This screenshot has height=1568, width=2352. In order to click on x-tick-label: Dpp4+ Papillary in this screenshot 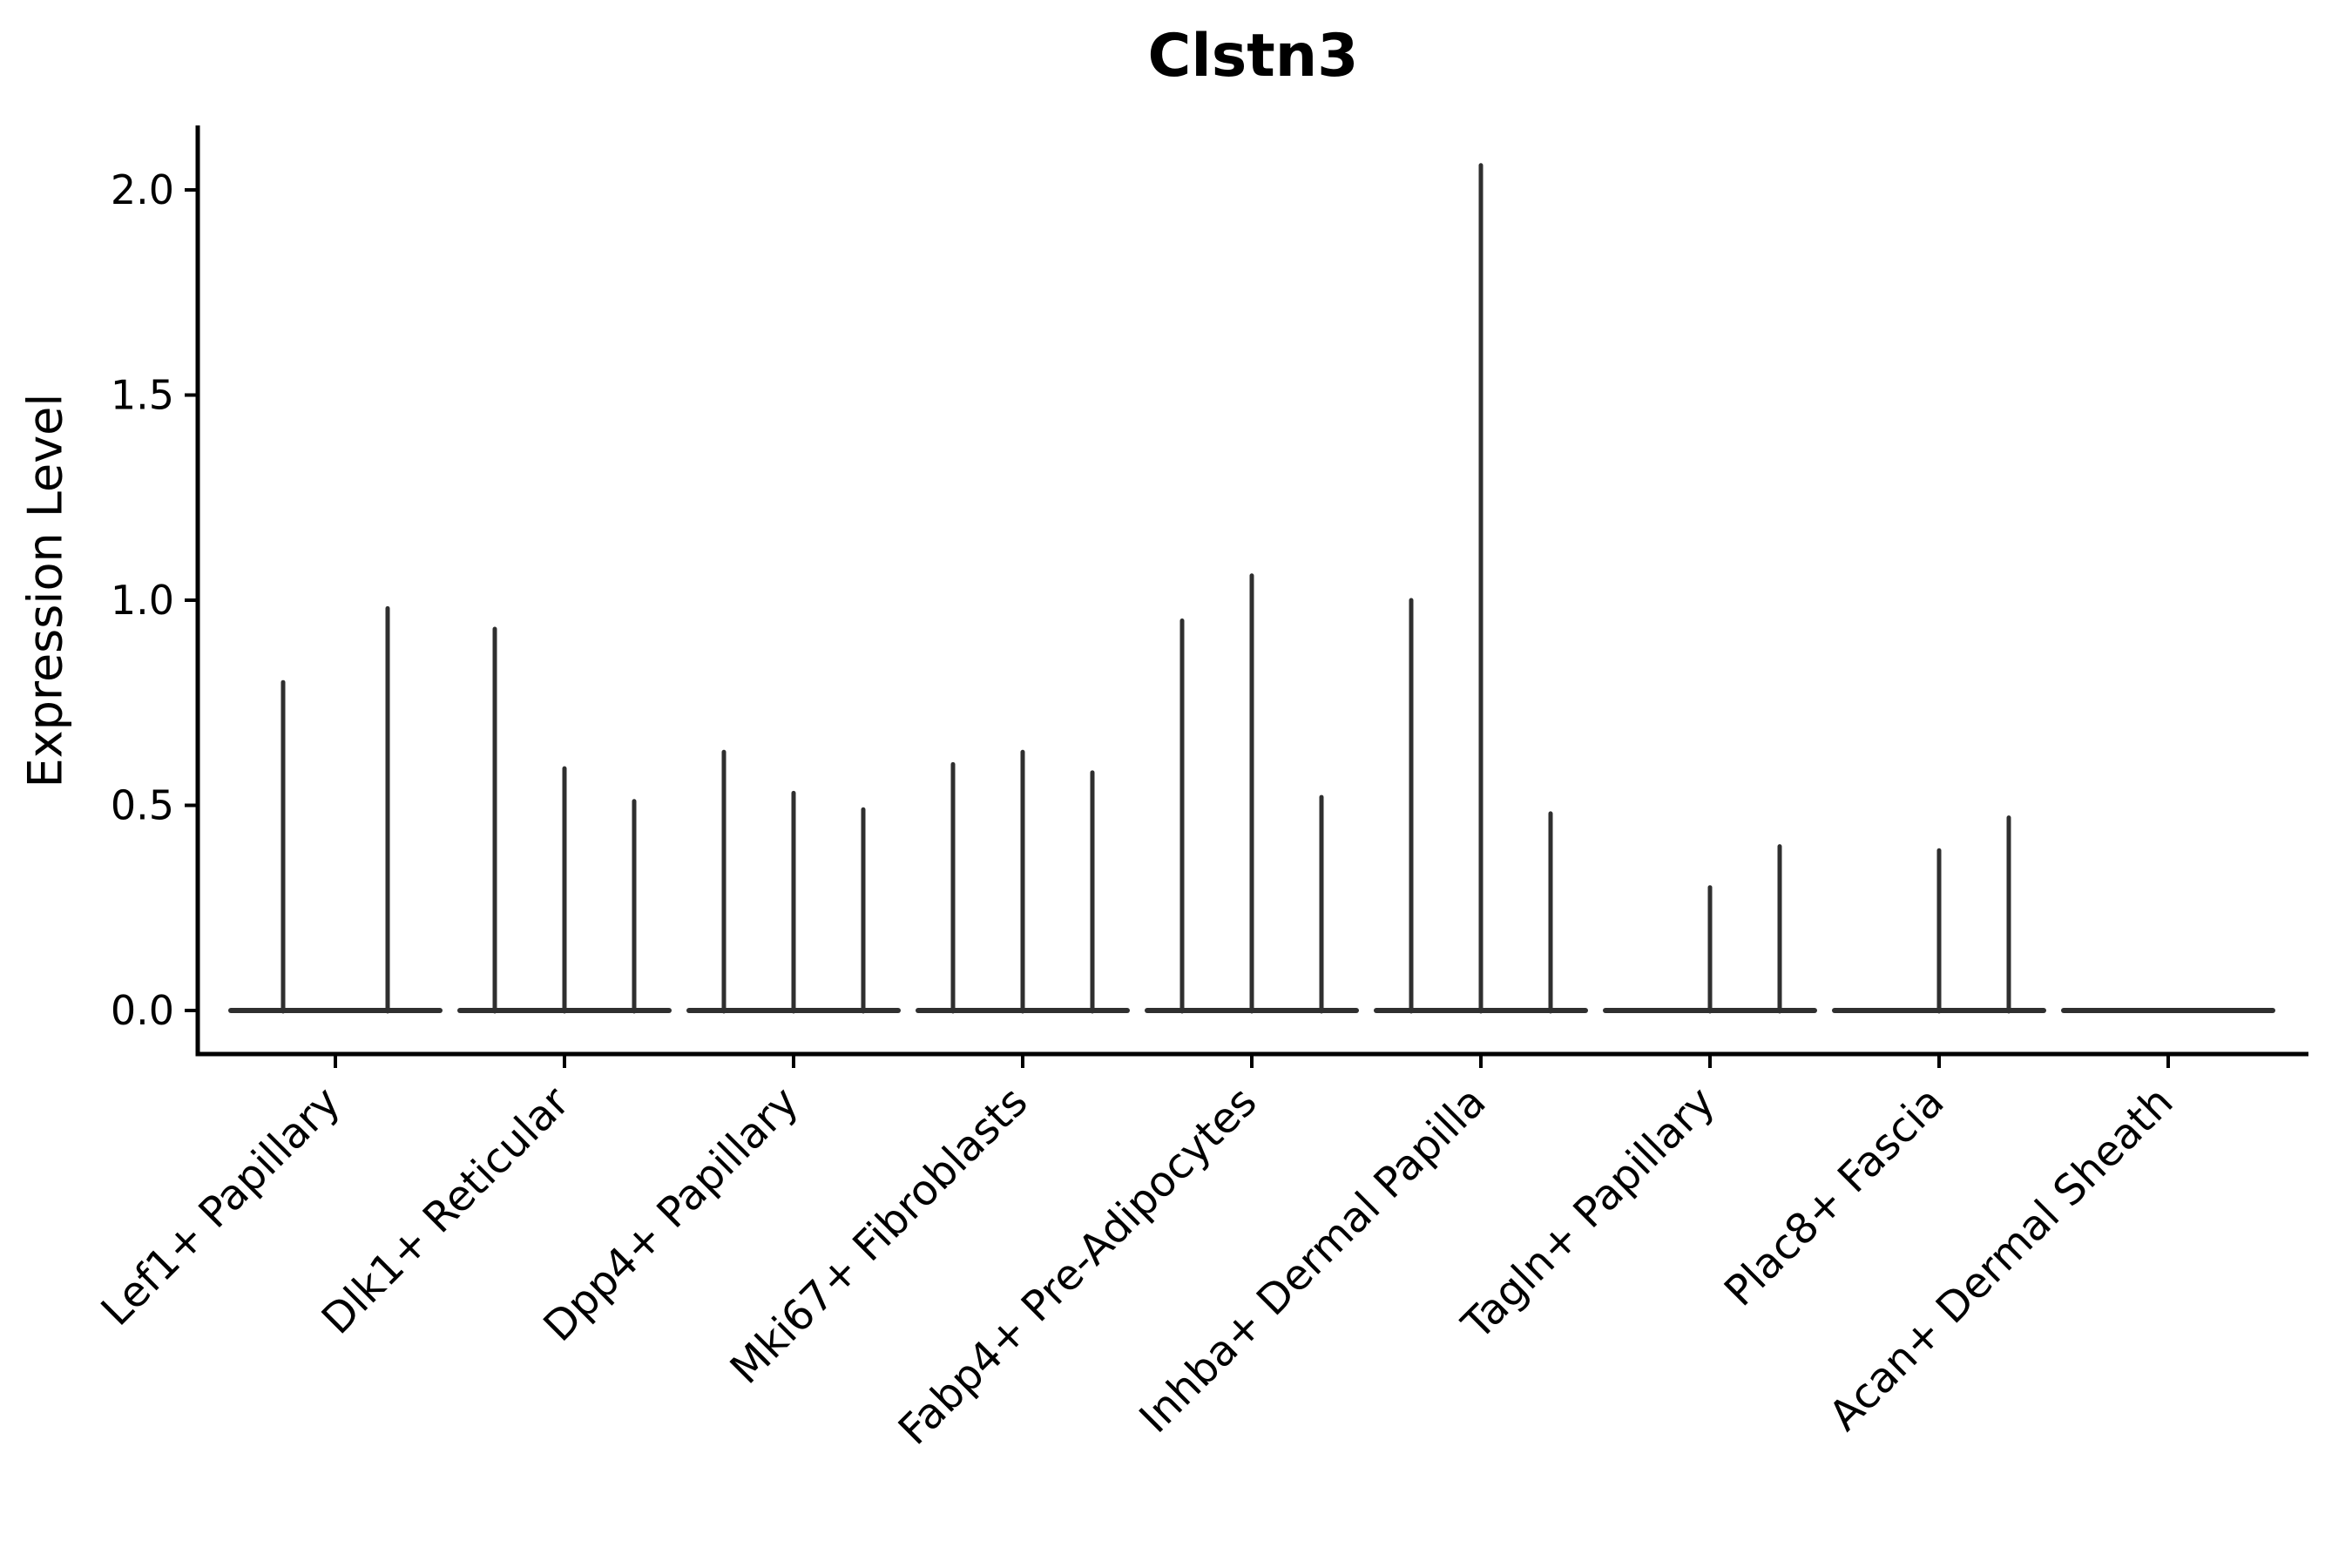, I will do `click(671, 1214)`.